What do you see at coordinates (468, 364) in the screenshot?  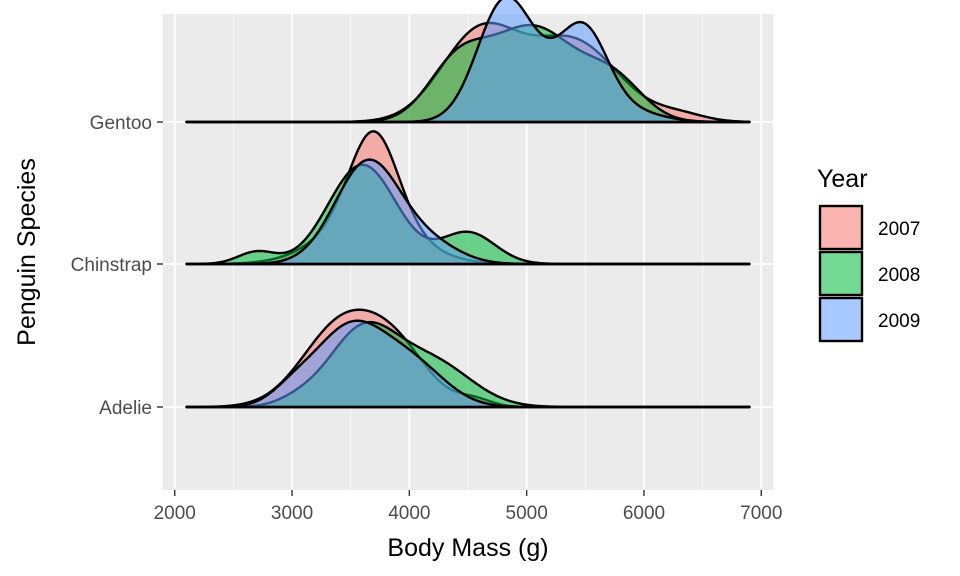 I see `density-ridge-adelie-2009` at bounding box center [468, 364].